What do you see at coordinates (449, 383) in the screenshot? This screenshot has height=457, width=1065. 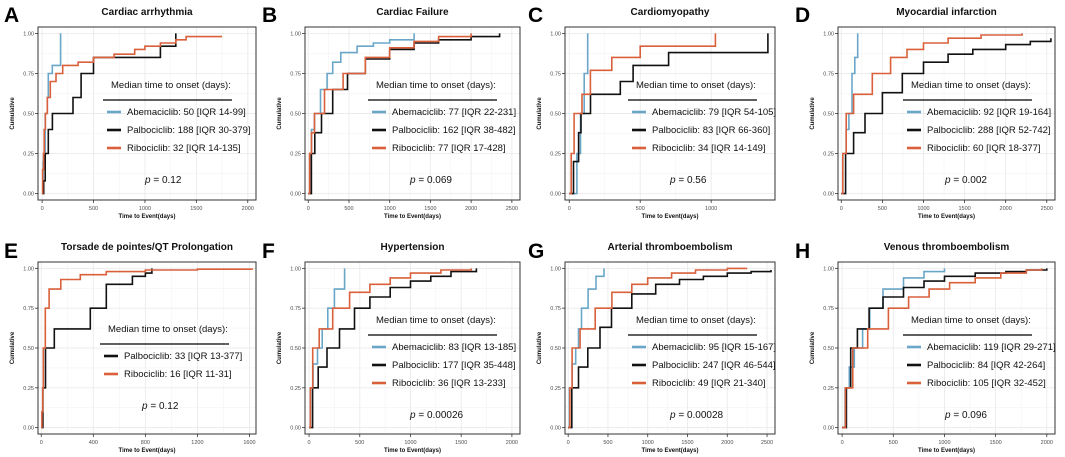 I see `legend-label-ribociclib: Ribociclib: 36 [IQR 13-233]` at bounding box center [449, 383].